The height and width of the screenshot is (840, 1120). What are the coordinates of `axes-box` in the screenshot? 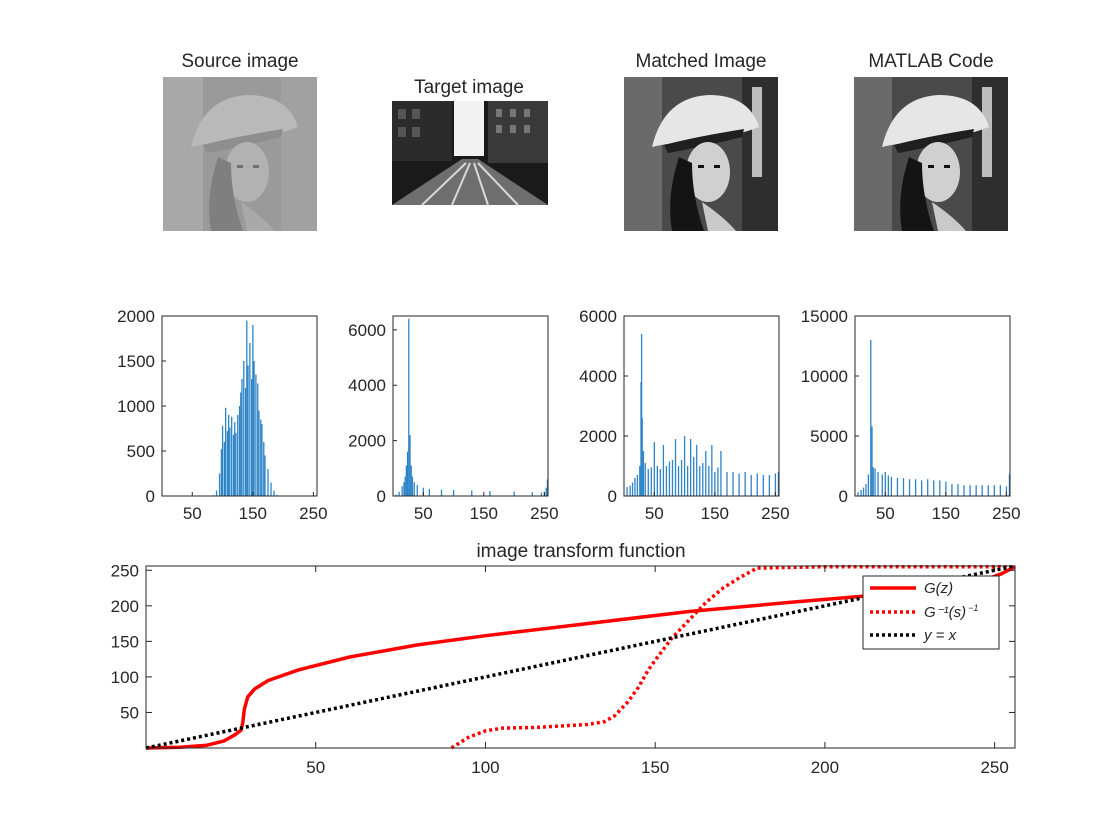 It's located at (932, 406).